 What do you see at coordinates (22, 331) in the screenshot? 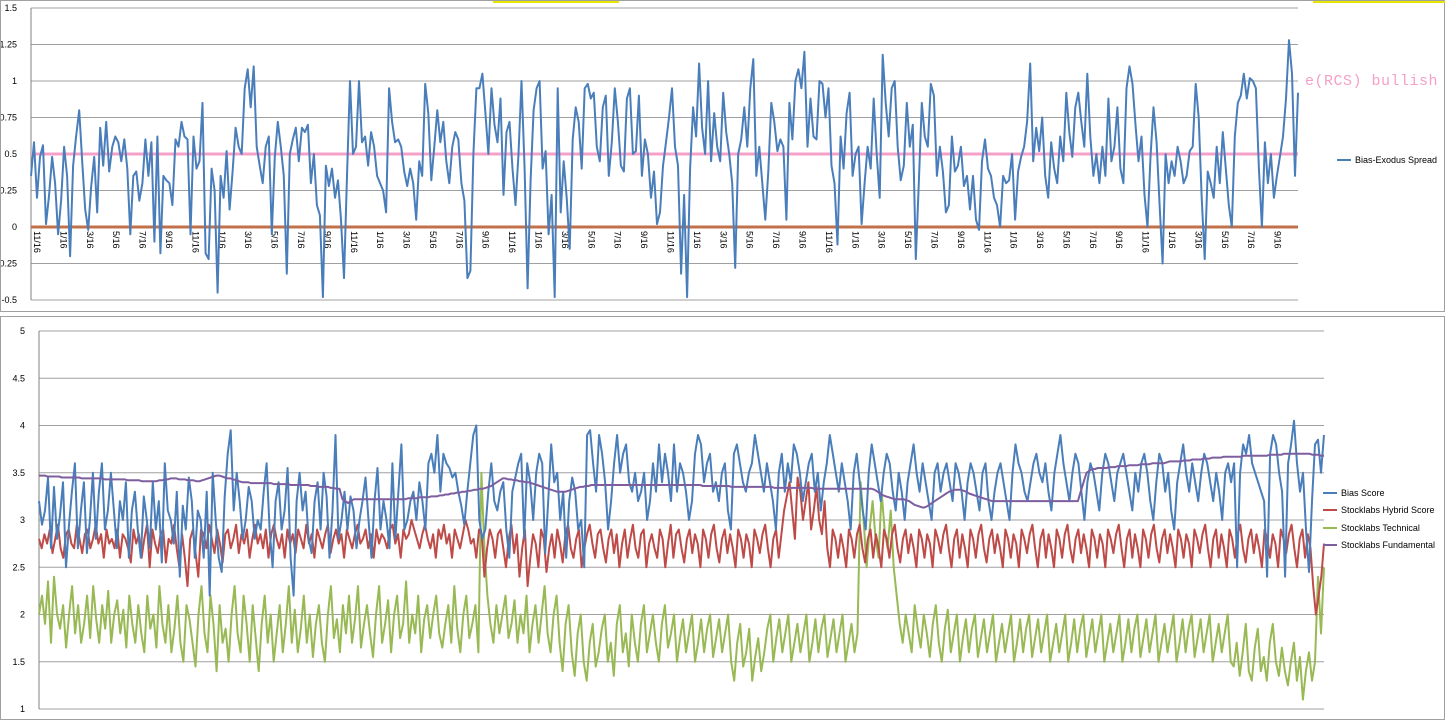
I see `y-tick-label: 5` at bounding box center [22, 331].